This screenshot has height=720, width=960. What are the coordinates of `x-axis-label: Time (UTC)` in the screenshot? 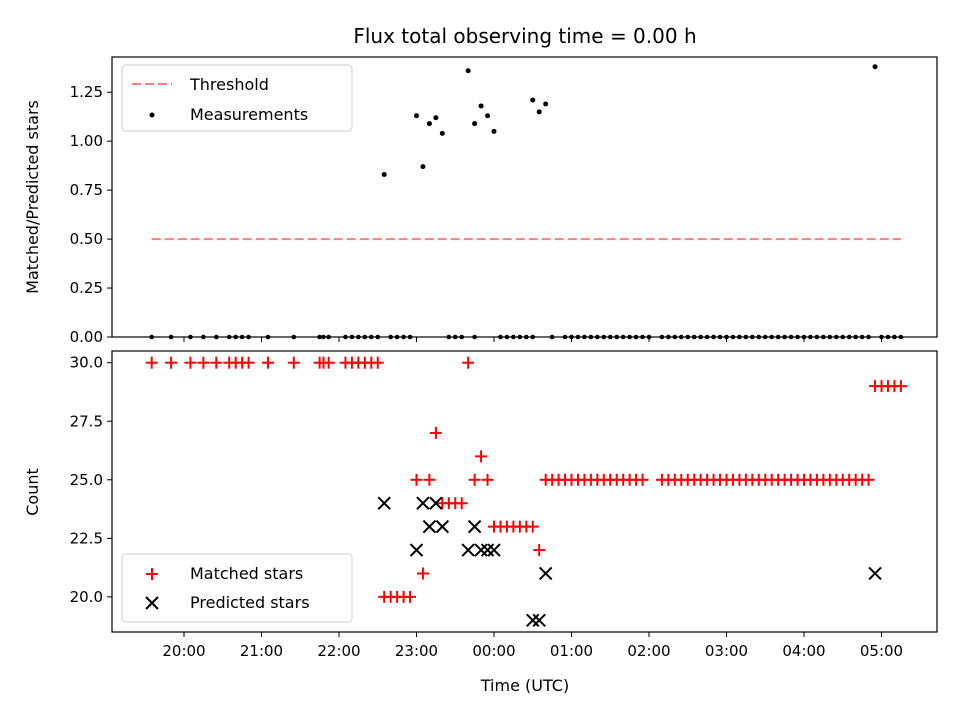 It's located at (524, 685).